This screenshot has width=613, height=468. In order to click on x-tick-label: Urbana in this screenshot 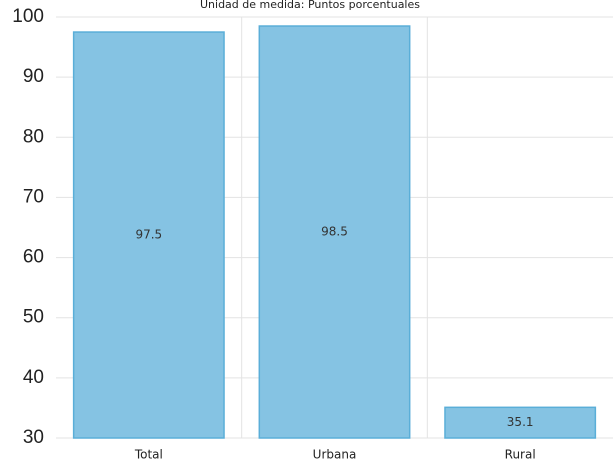, I will do `click(335, 455)`.